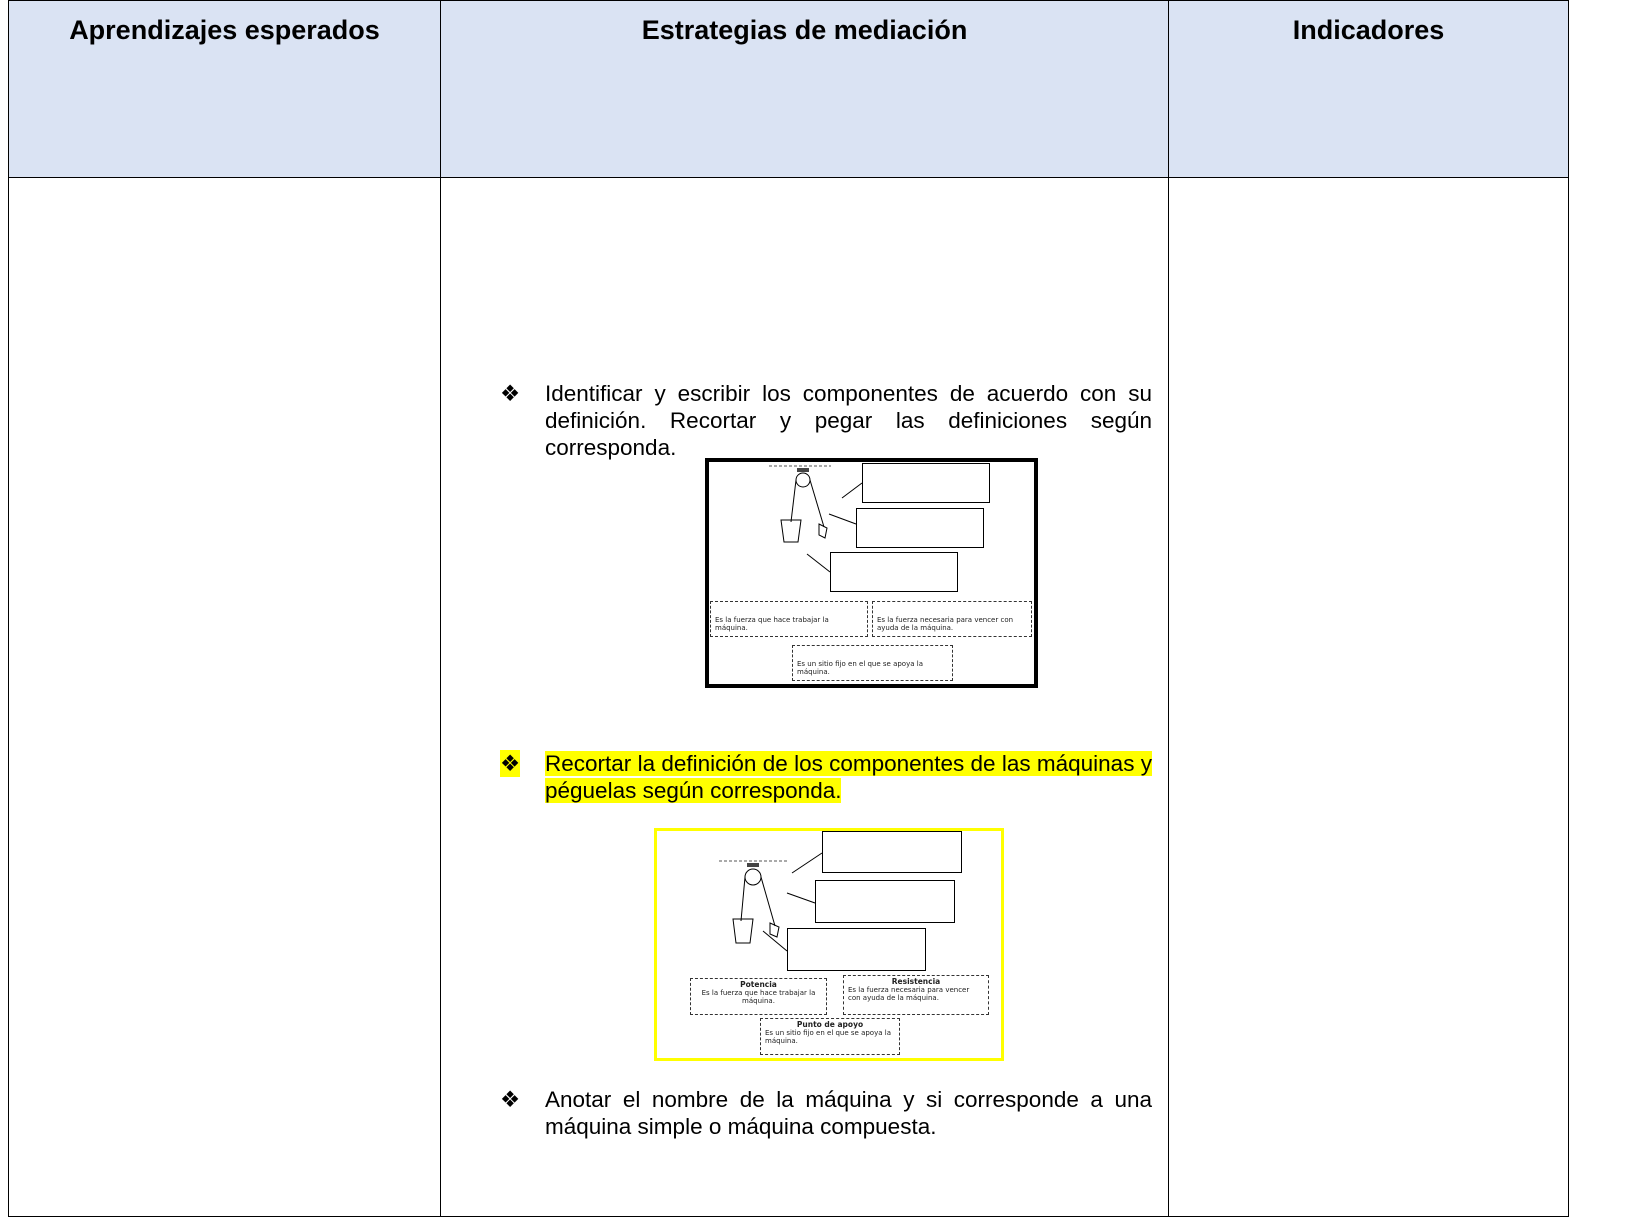 This screenshot has height=1217, width=1650. I want to click on header-cell: Aprendizajes esperados, so click(224, 89).